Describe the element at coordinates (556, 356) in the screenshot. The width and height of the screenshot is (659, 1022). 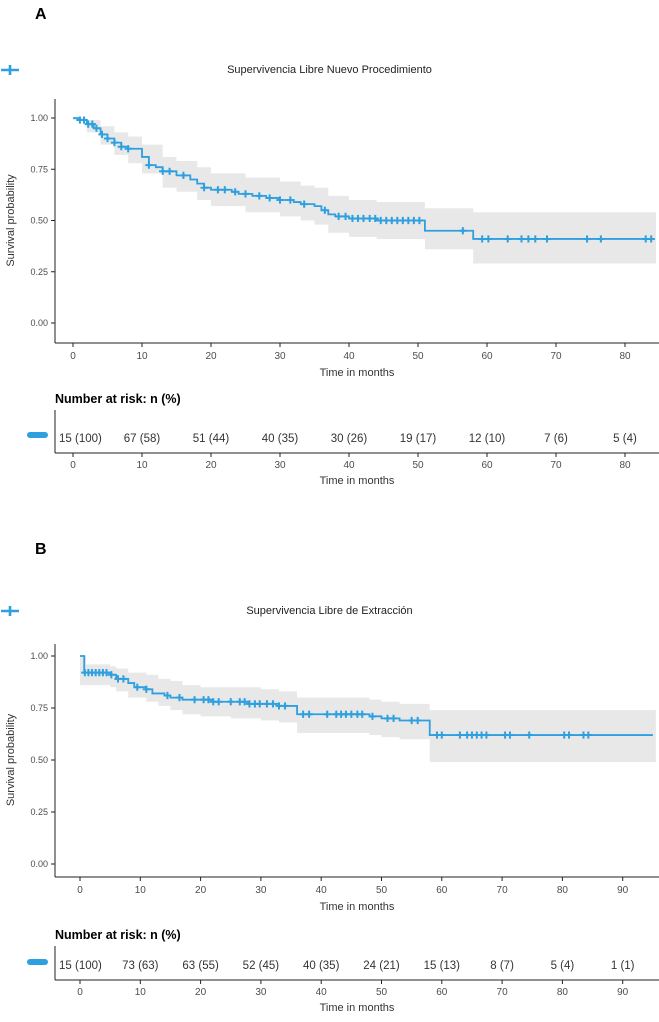
I see `x-tick-label: 70` at that location.